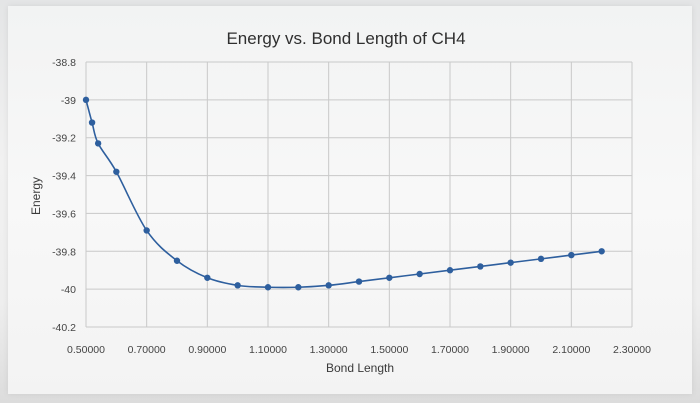 Image resolution: width=700 pixels, height=403 pixels. What do you see at coordinates (64, 177) in the screenshot?
I see `y-tick-label: -39.4` at bounding box center [64, 177].